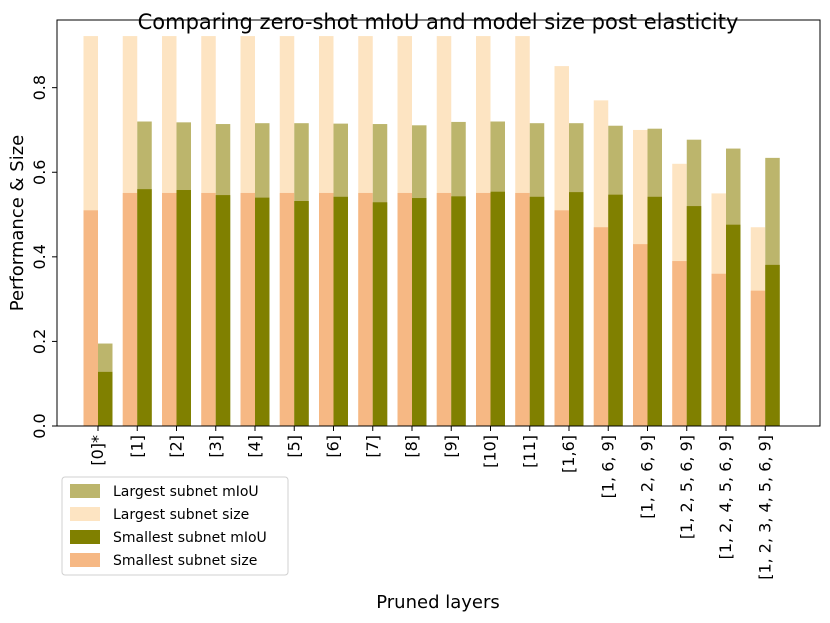 This screenshot has width=830, height=623. Describe the element at coordinates (186, 492) in the screenshot. I see `legend-label: Largest subnet mIoU` at that location.